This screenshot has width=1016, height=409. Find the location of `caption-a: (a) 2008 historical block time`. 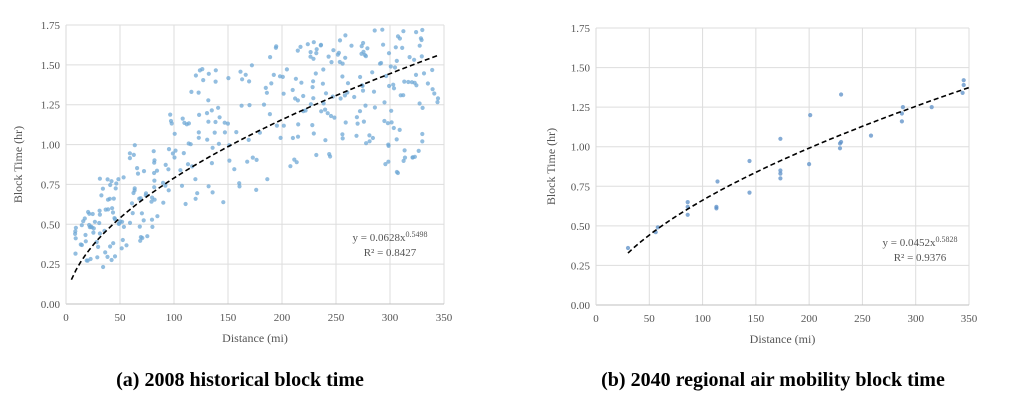

caption-a: (a) 2008 historical block time is located at coordinates (240, 380).